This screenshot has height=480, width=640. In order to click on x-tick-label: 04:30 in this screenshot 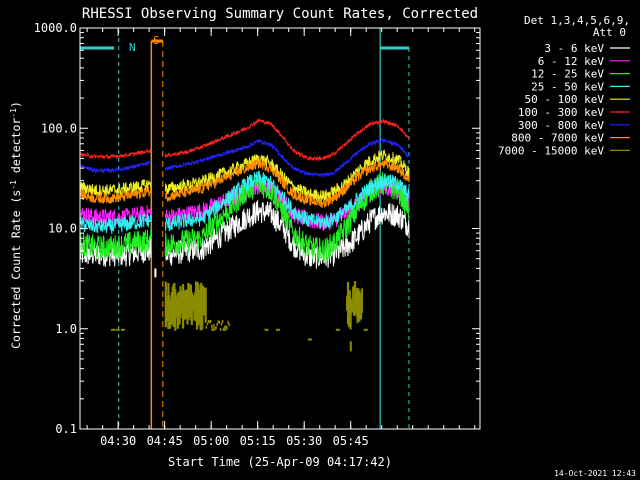, I will do `click(118, 441)`.